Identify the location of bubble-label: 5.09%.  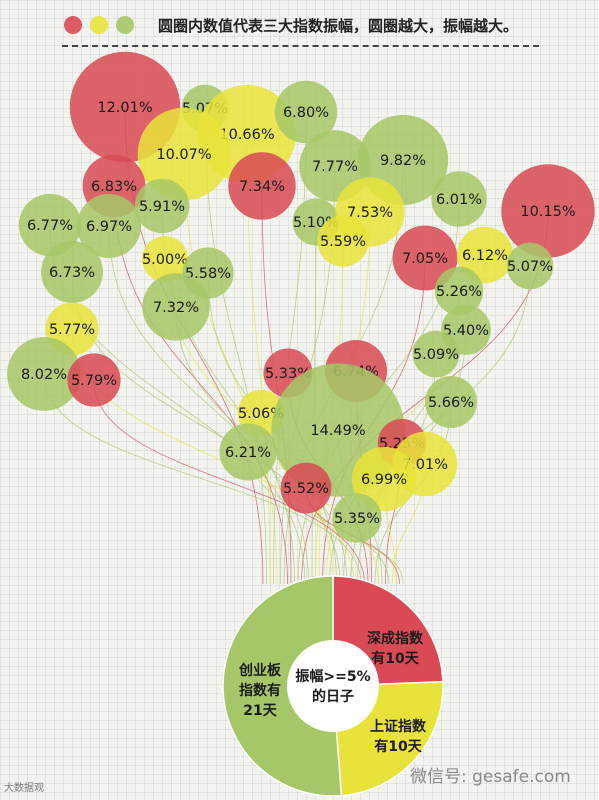
(436, 355).